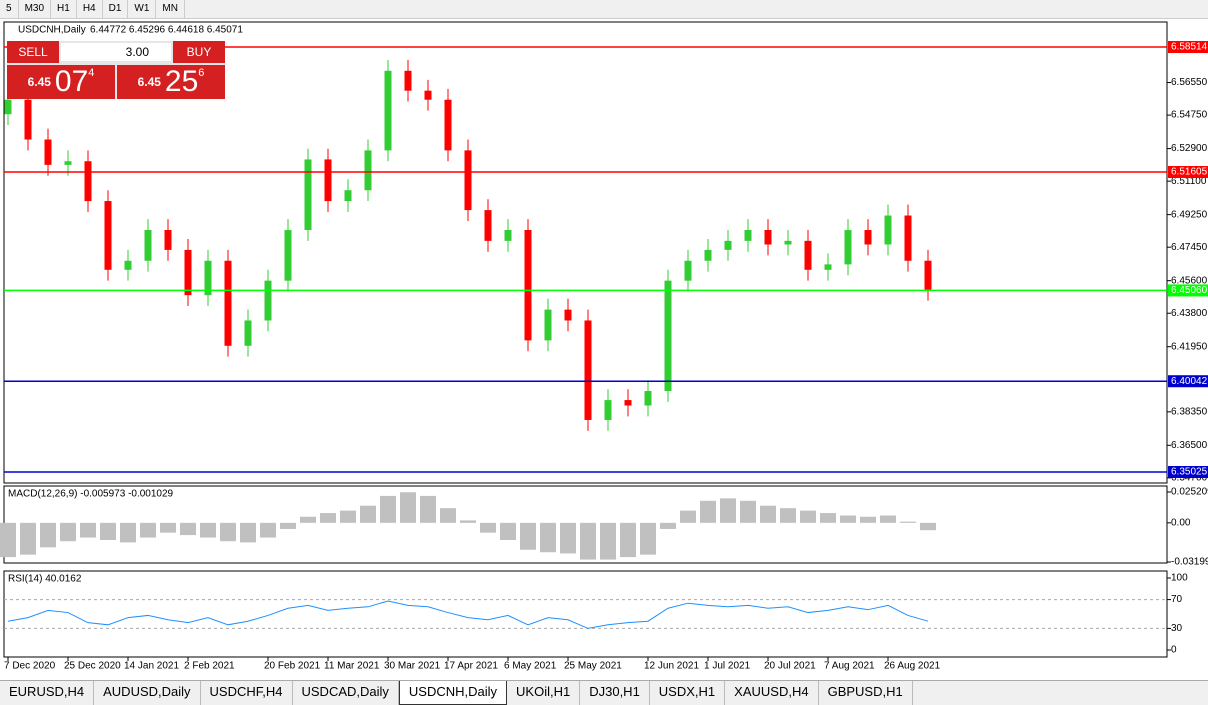 This screenshot has width=1208, height=705. Describe the element at coordinates (1177, 628) in the screenshot. I see `y-tick-label: 30` at that location.